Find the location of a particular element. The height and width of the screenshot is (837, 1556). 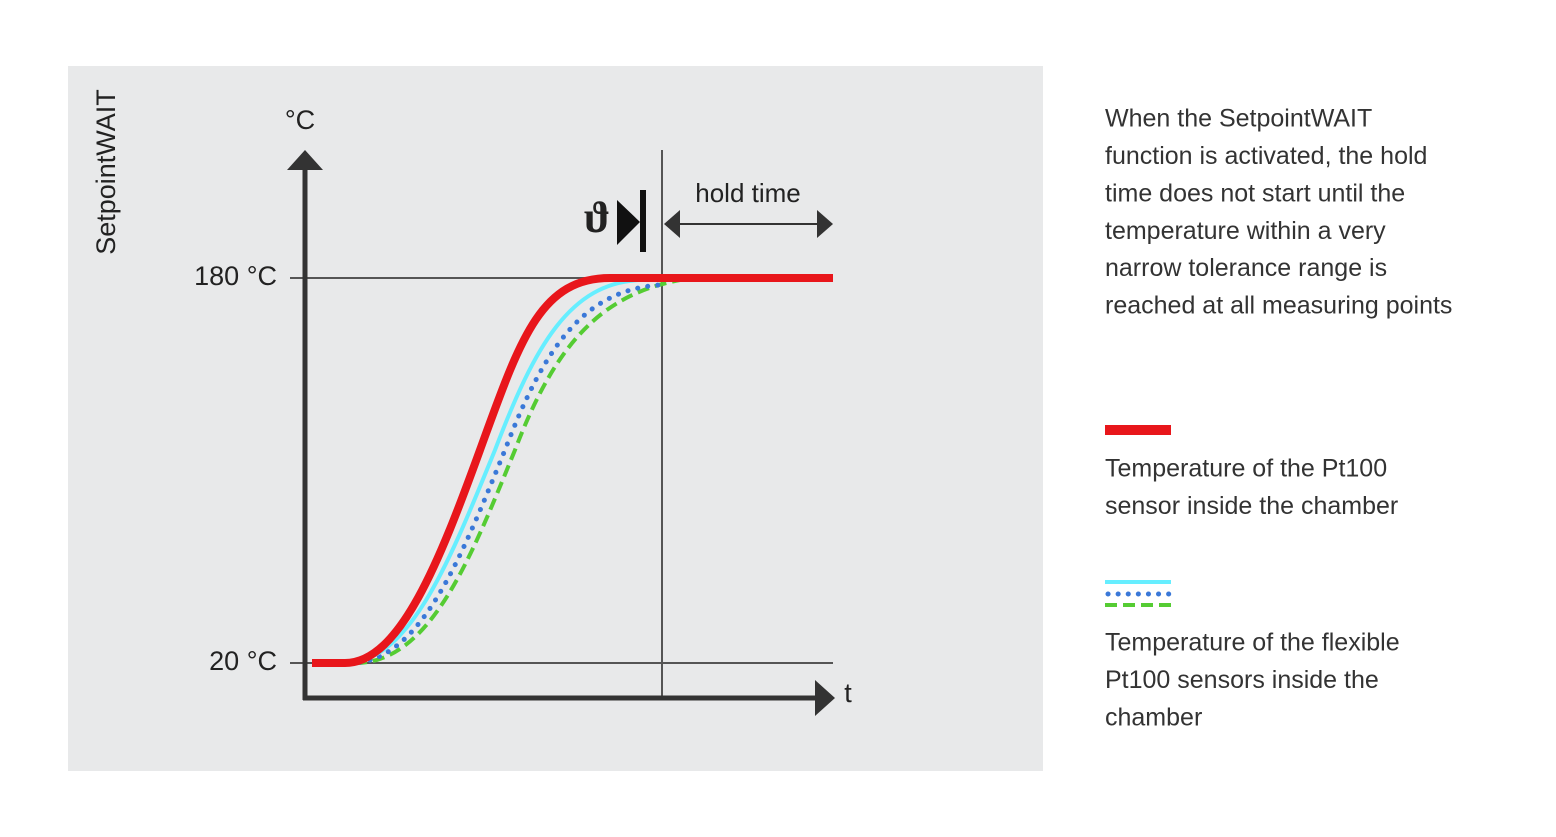

y-label: 180 °C is located at coordinates (235, 276).